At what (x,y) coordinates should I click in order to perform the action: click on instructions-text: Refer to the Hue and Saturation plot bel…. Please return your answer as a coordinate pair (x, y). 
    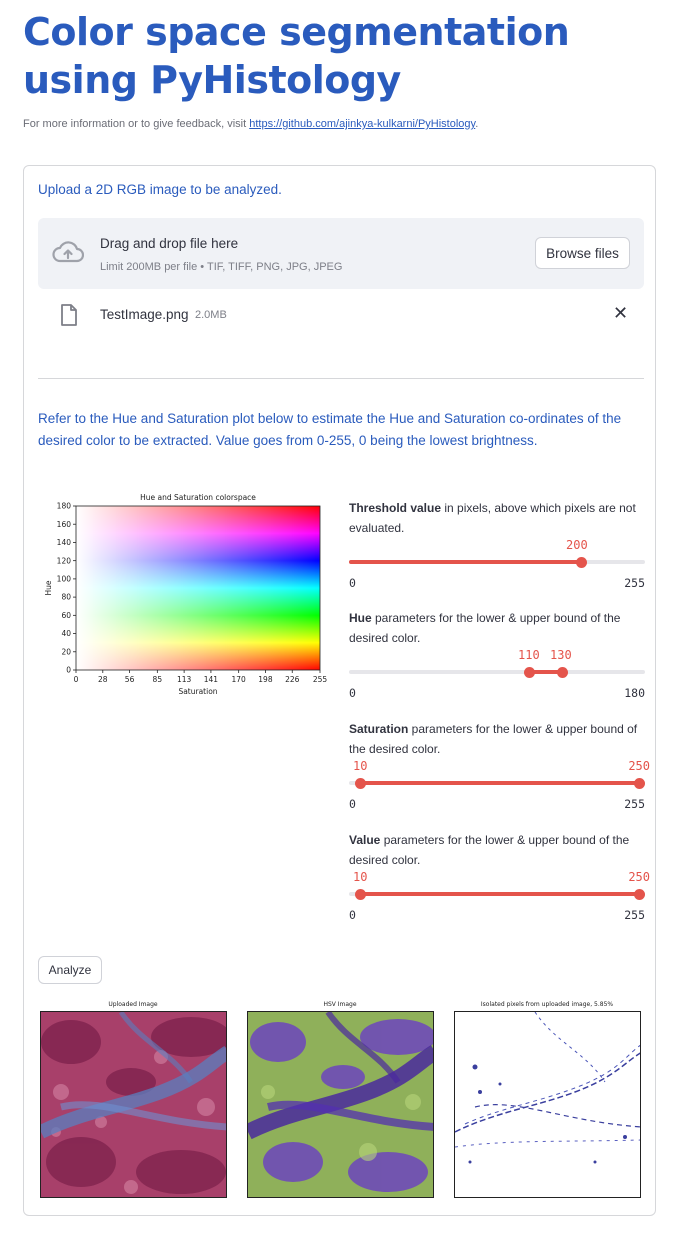
    Looking at the image, I should click on (330, 429).